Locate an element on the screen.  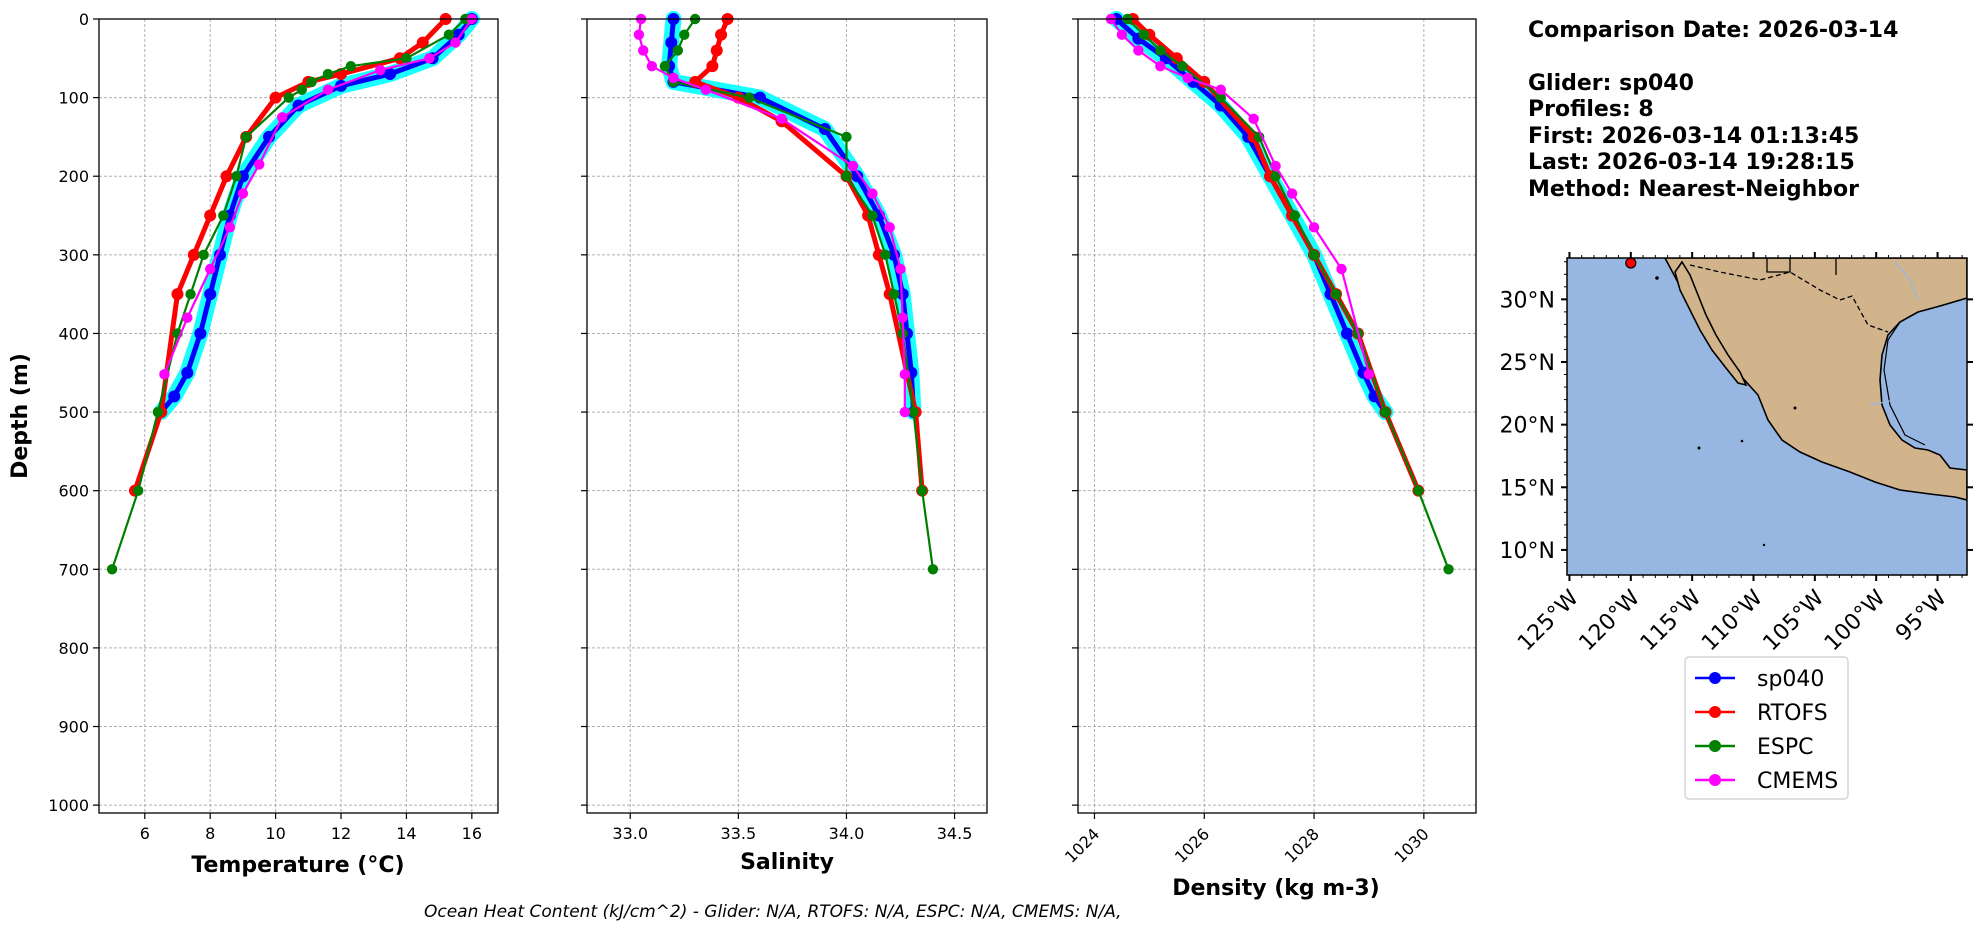
y-tick-label: 500 is located at coordinates (73, 412).